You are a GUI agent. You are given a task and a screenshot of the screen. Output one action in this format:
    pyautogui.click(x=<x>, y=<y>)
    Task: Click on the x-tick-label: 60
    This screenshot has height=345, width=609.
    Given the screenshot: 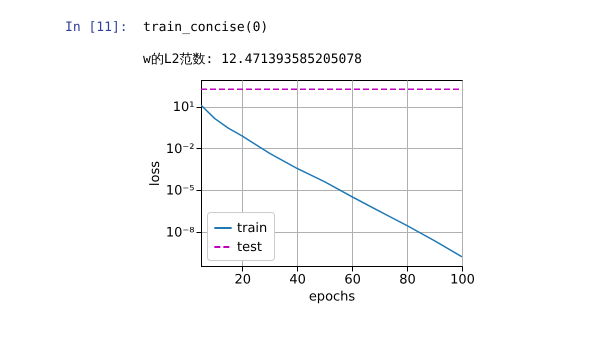 What is the action you would take?
    pyautogui.click(x=352, y=280)
    